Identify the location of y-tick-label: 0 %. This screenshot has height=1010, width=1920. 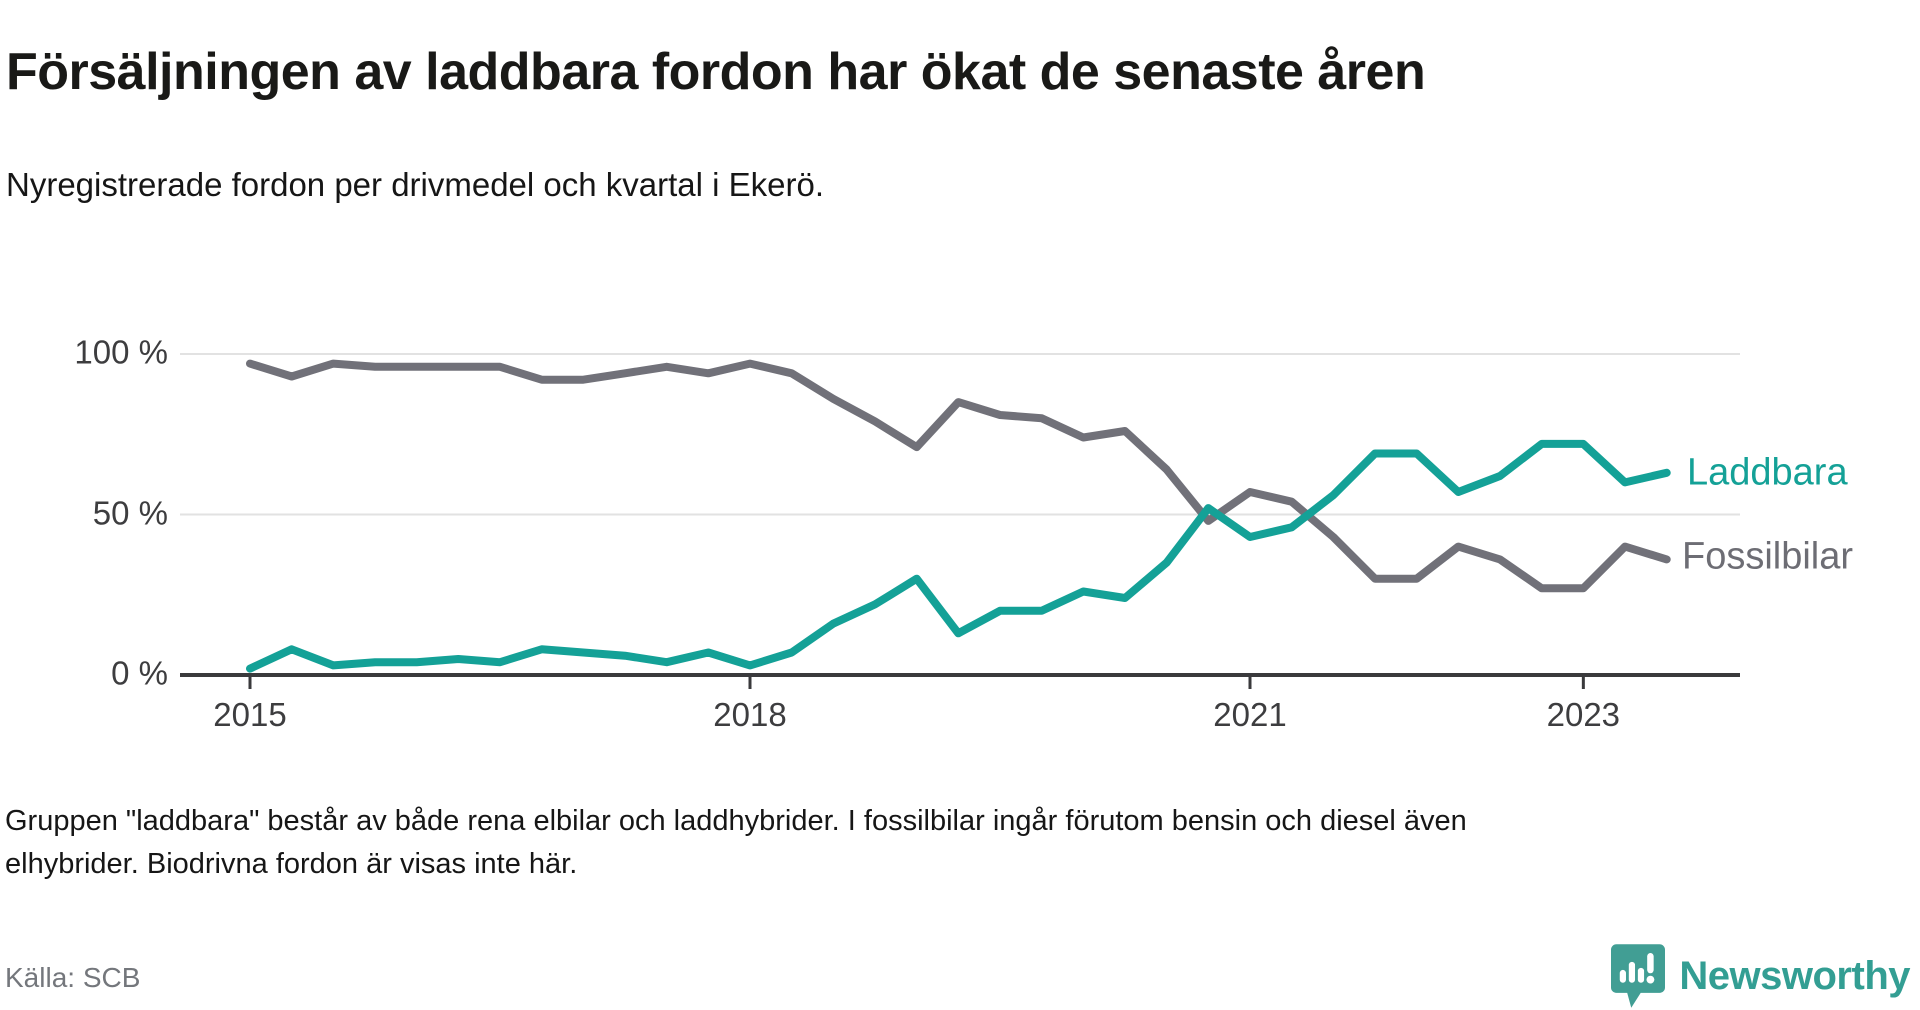
(139, 673).